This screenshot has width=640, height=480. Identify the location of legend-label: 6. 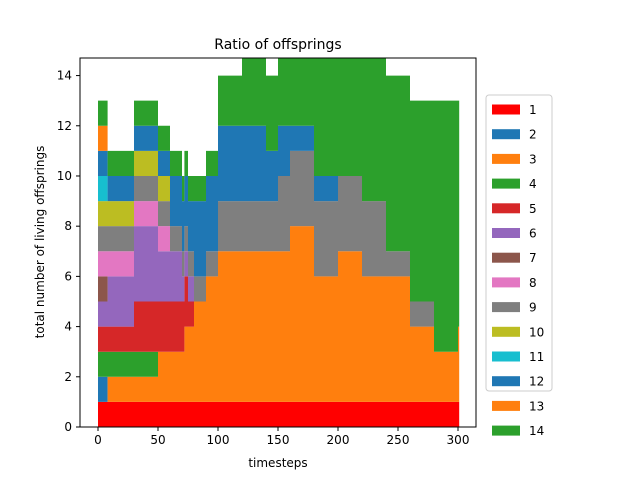
(533, 234).